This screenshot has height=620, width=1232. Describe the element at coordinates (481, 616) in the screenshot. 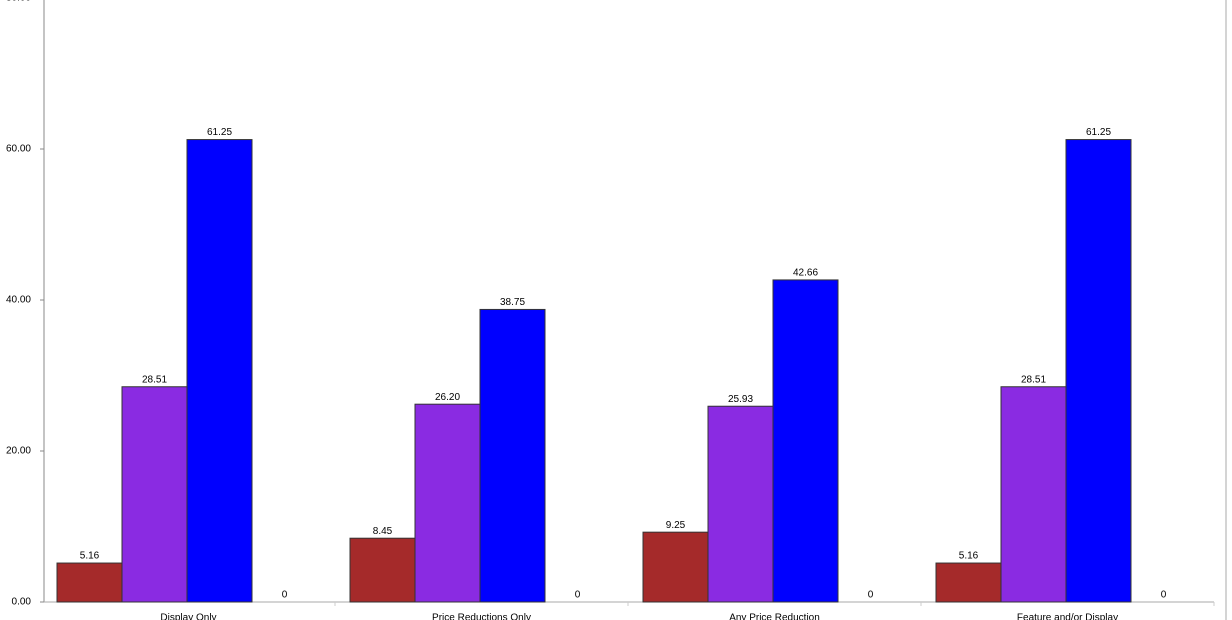

I see `x-tick-label: Price Reductions Only` at that location.